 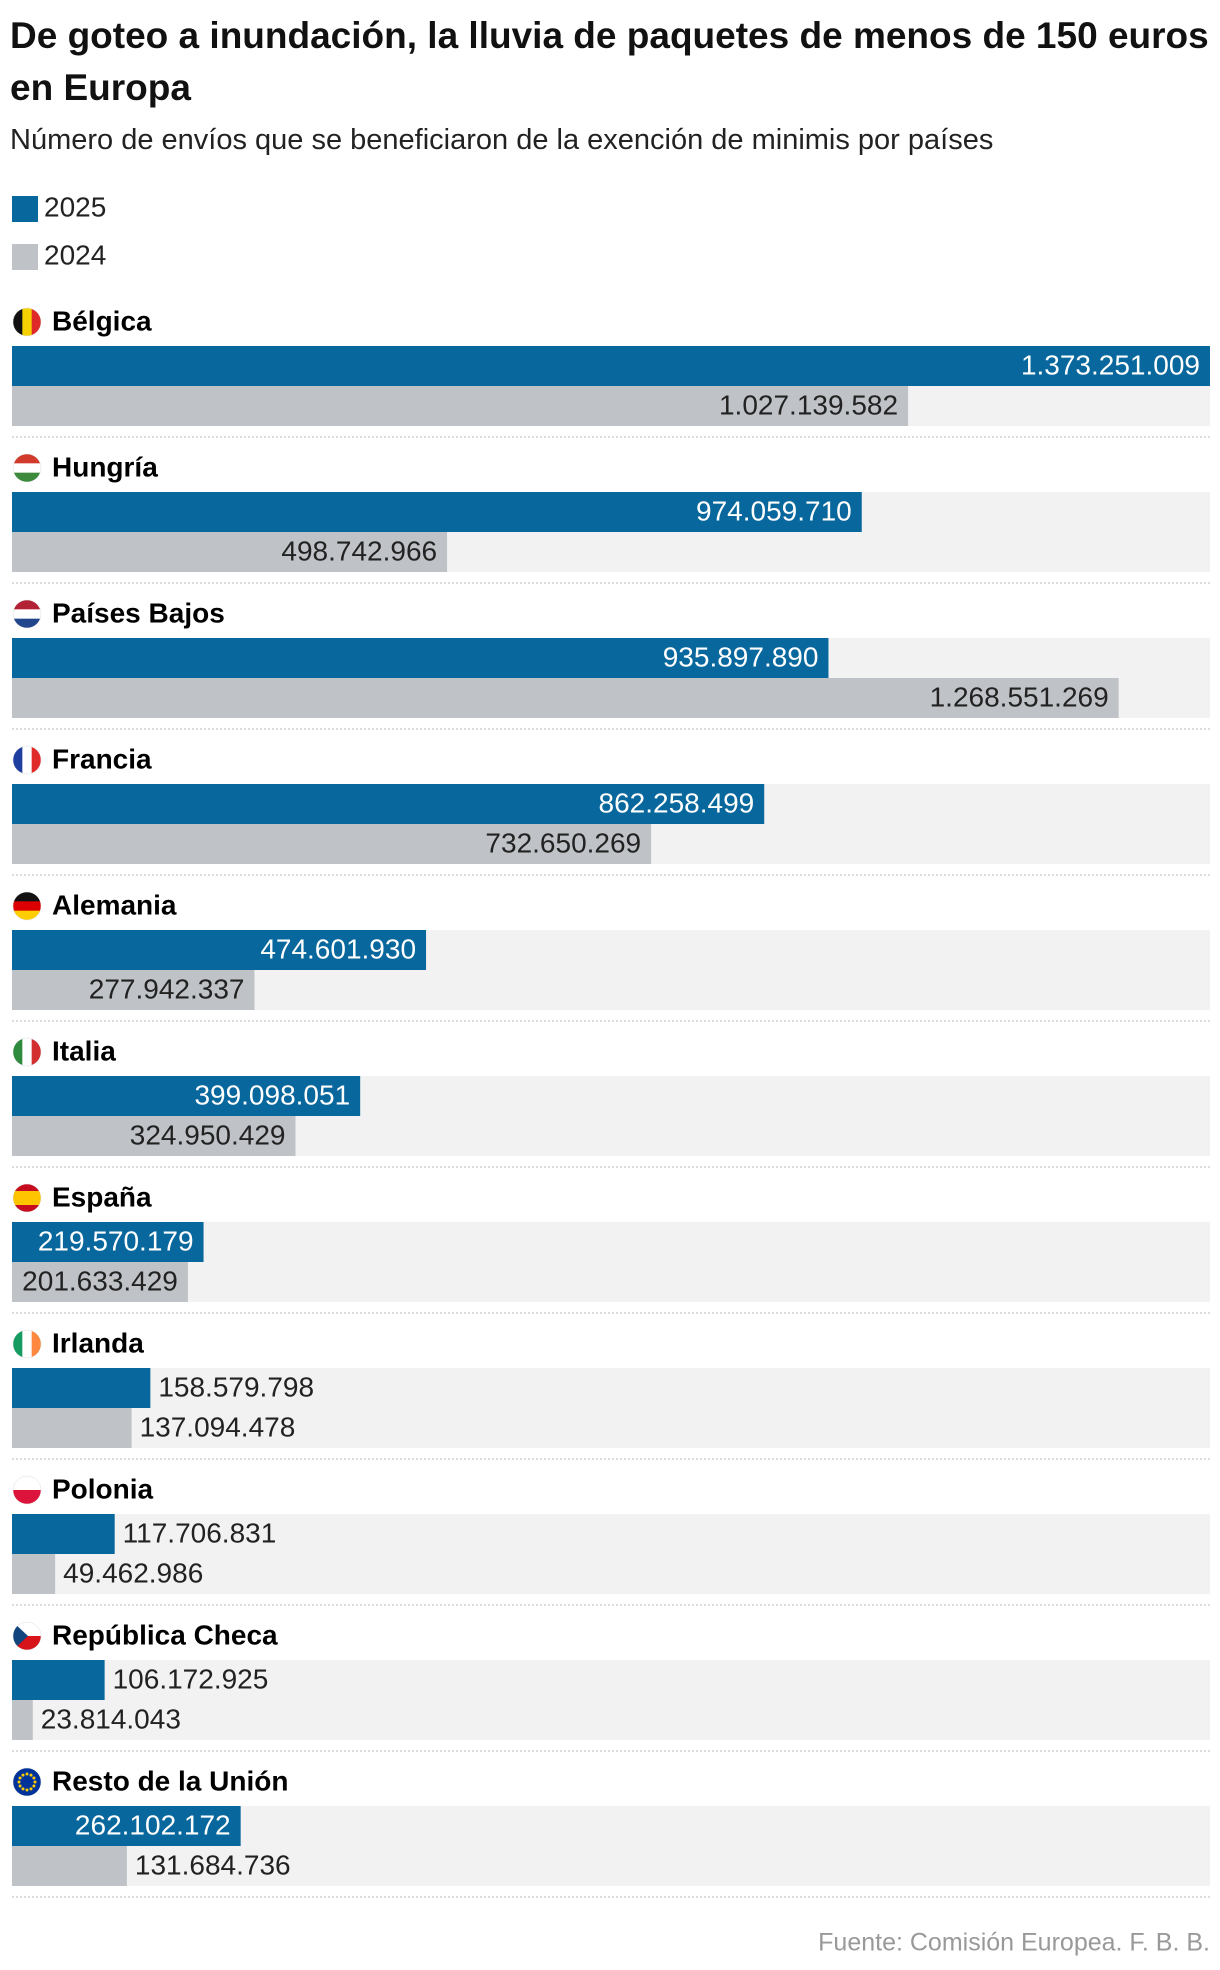 What do you see at coordinates (102, 1196) in the screenshot?
I see `category-label: España` at bounding box center [102, 1196].